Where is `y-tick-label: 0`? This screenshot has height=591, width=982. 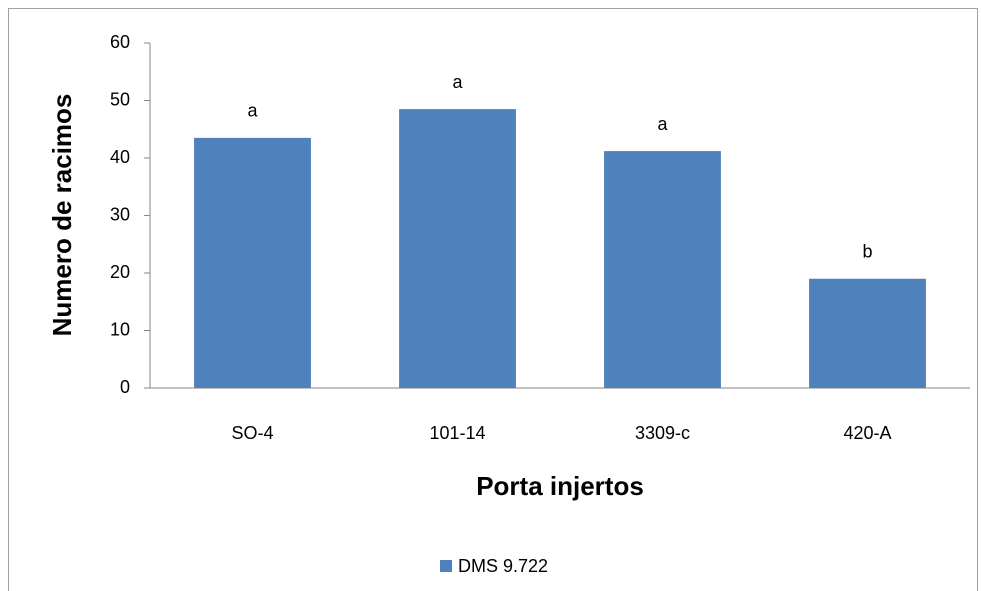 y-tick-label: 0 is located at coordinates (125, 387).